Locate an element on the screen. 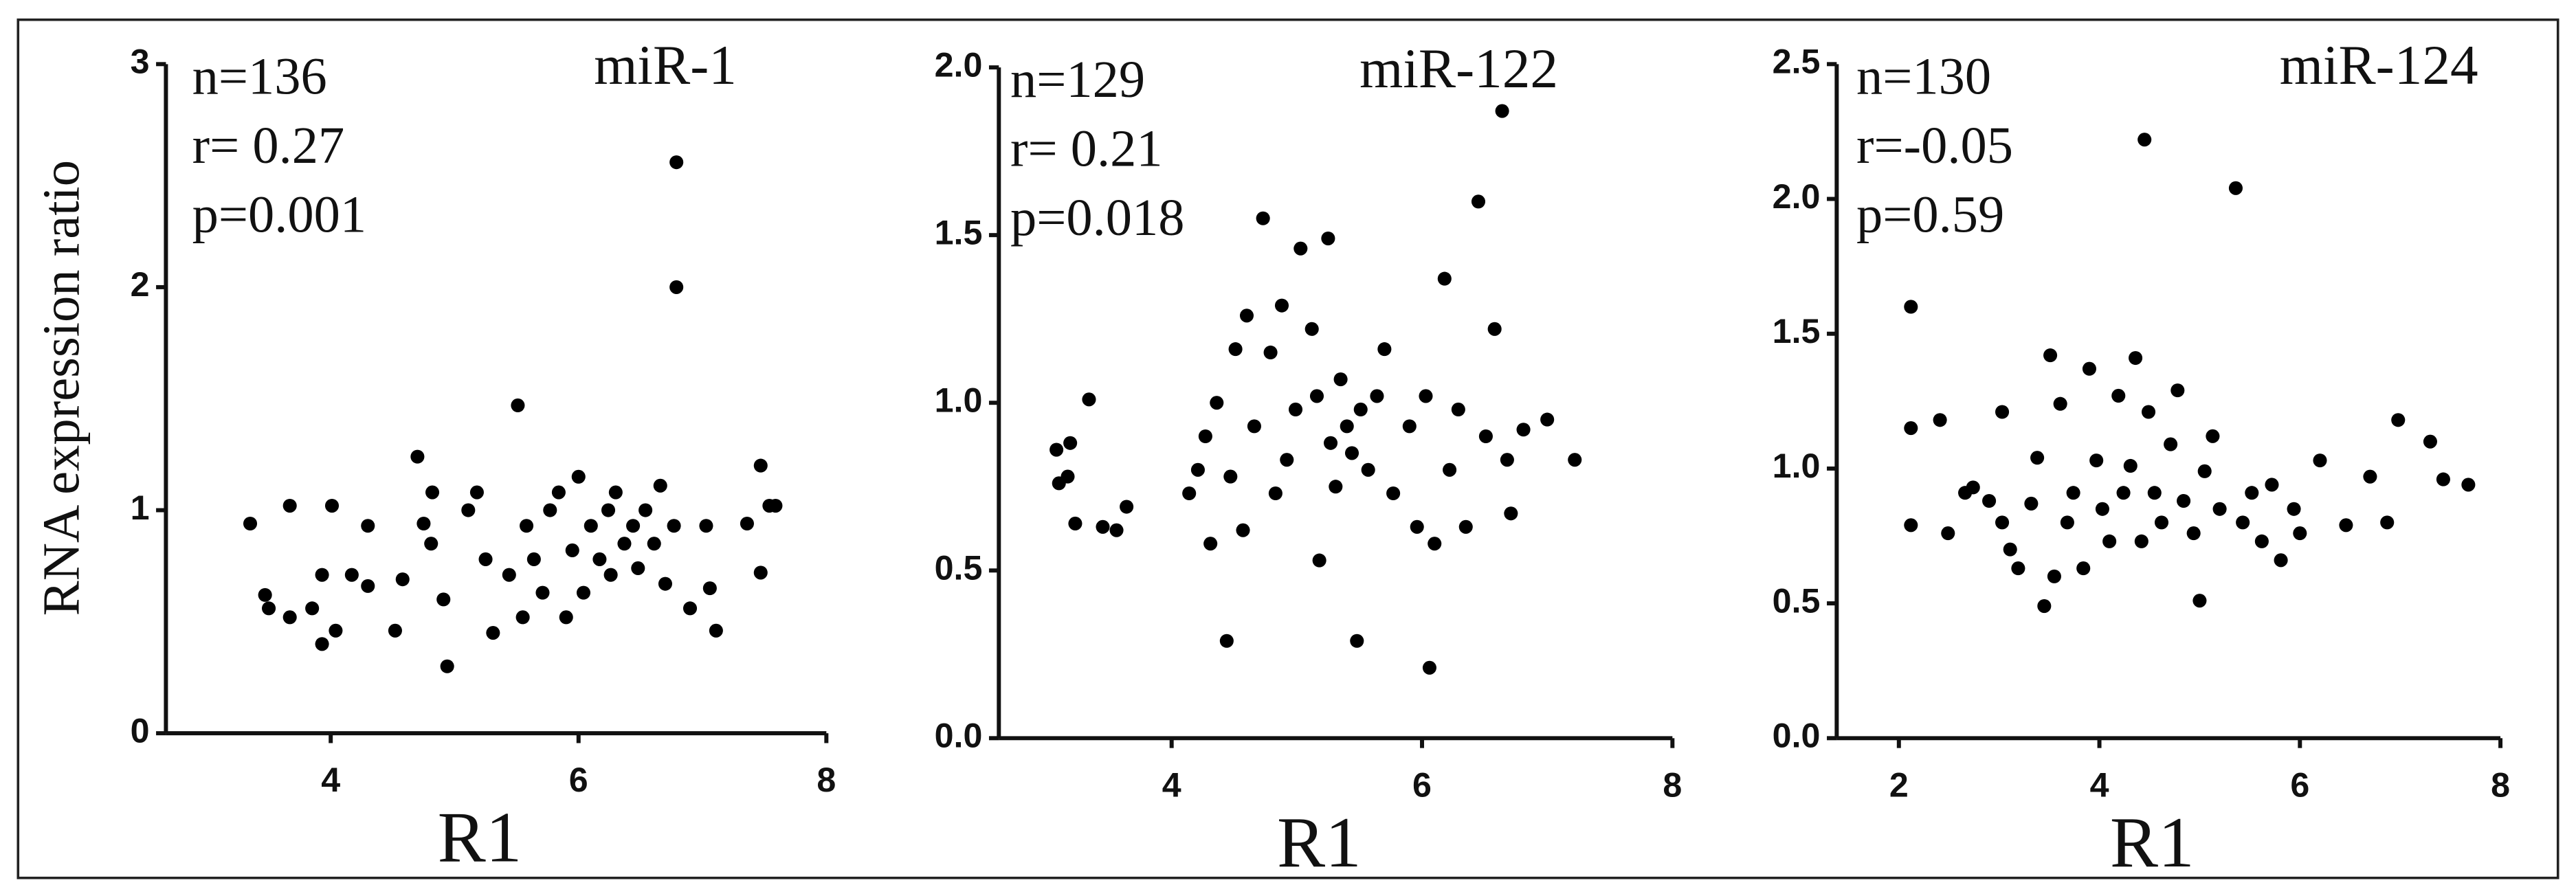 The image size is (2576, 896). y-tick-label: 2.5 is located at coordinates (1797, 62).